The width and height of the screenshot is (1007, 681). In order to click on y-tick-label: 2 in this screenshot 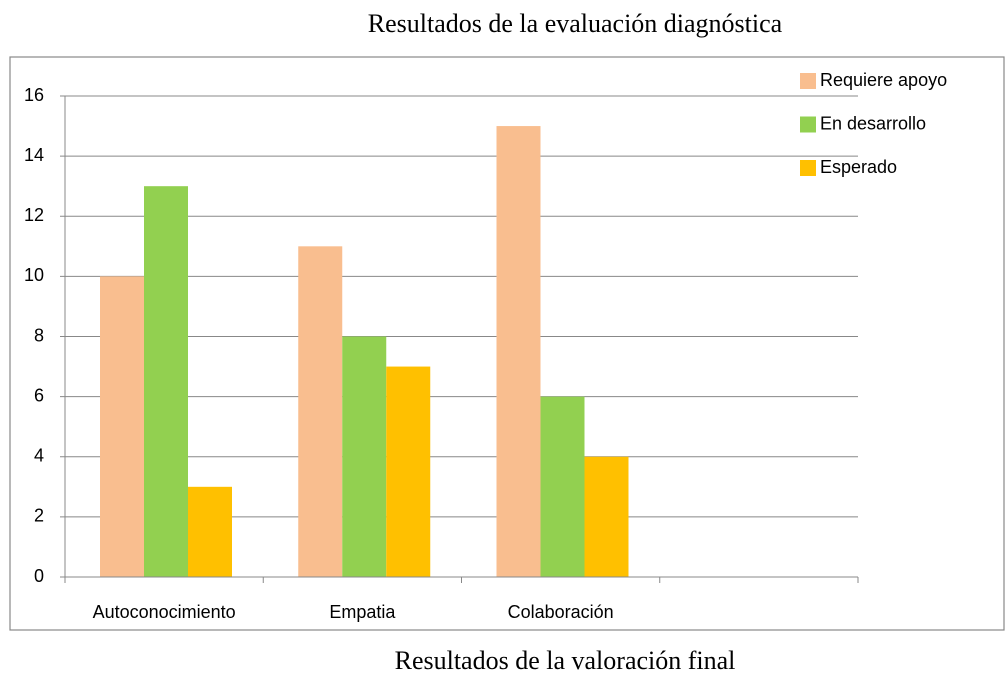, I will do `click(39, 516)`.